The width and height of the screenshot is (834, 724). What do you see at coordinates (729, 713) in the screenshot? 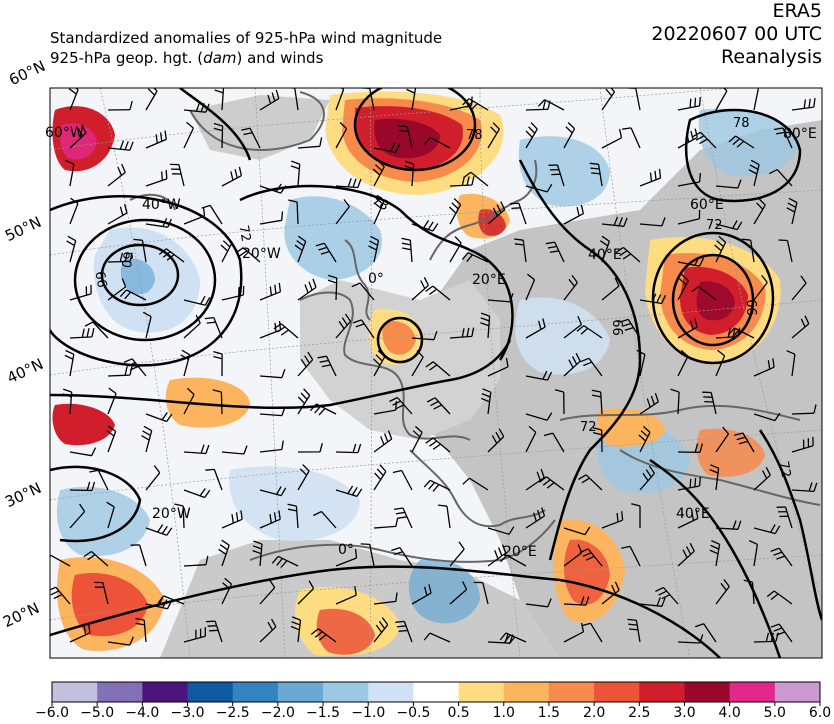
I see `colorbar-tick-label: 4.0` at bounding box center [729, 713].